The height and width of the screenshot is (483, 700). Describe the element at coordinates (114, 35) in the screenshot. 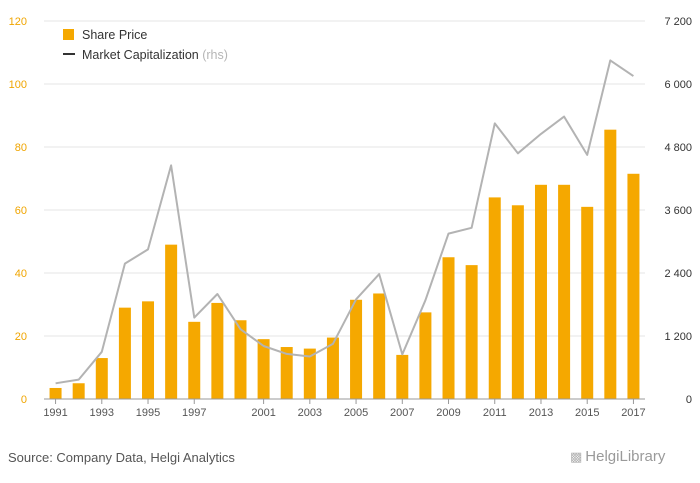

I see `legend-label-share-price: Share Price` at that location.